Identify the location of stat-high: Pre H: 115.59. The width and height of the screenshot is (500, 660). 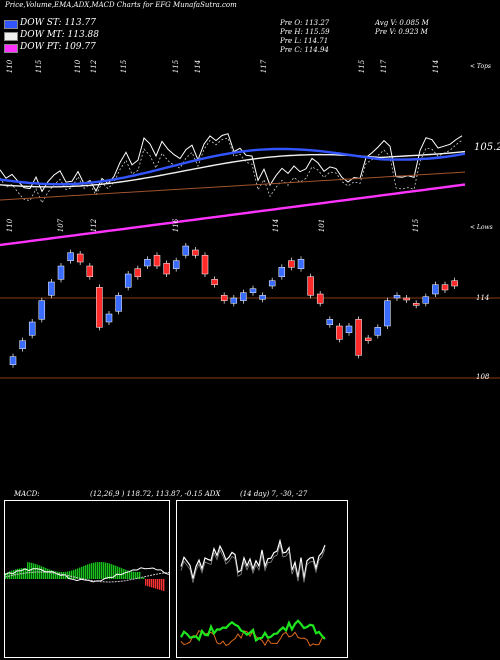
(305, 32).